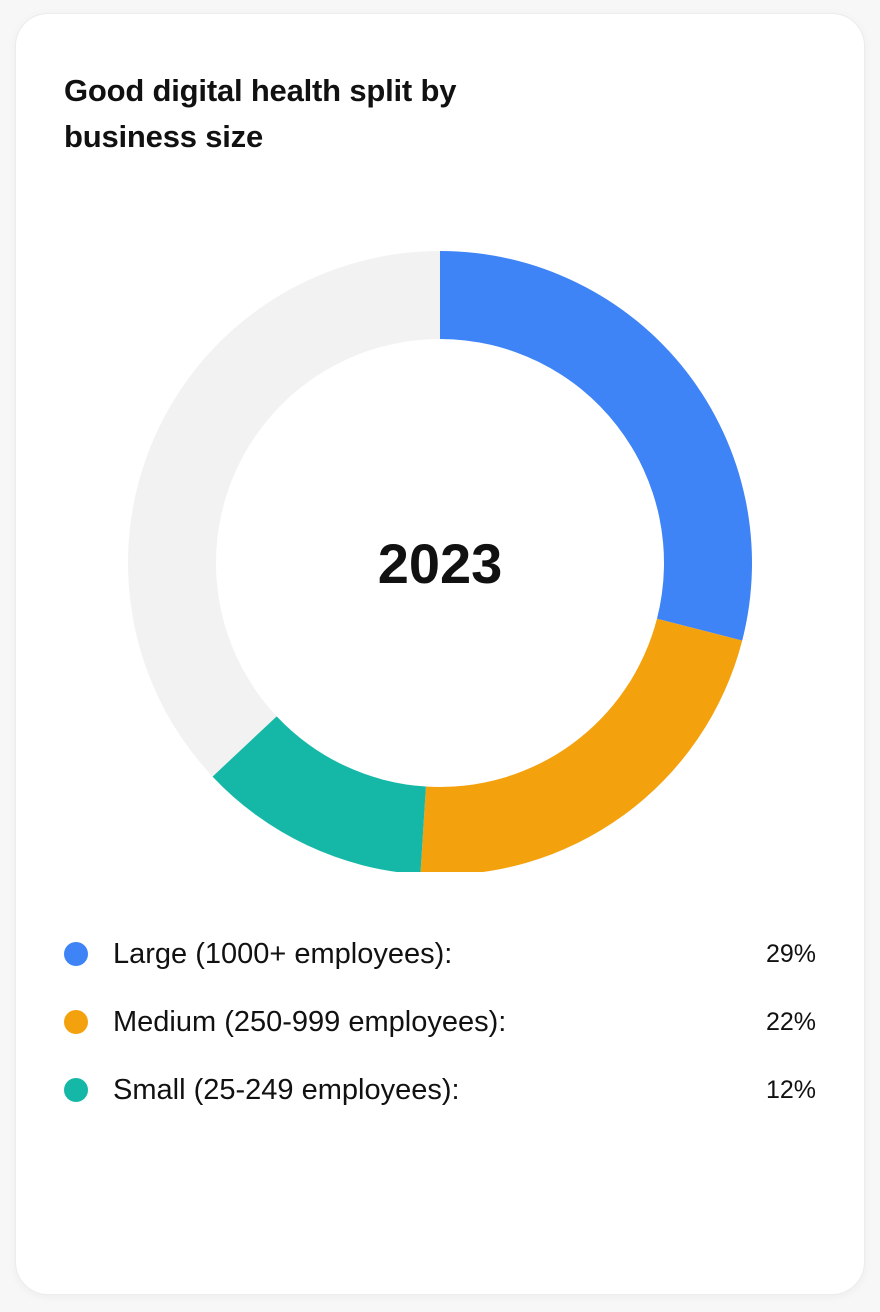 Image resolution: width=880 pixels, height=1312 pixels. What do you see at coordinates (310, 1021) in the screenshot?
I see `legend-label-medium: Medium (250-999 employees):` at bounding box center [310, 1021].